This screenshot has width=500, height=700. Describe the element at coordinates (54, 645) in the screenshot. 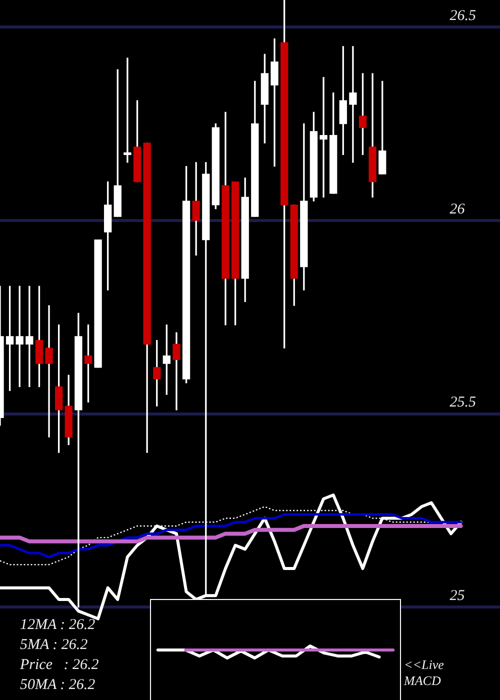

I see `annotation: 5MA : 26.2` at that location.